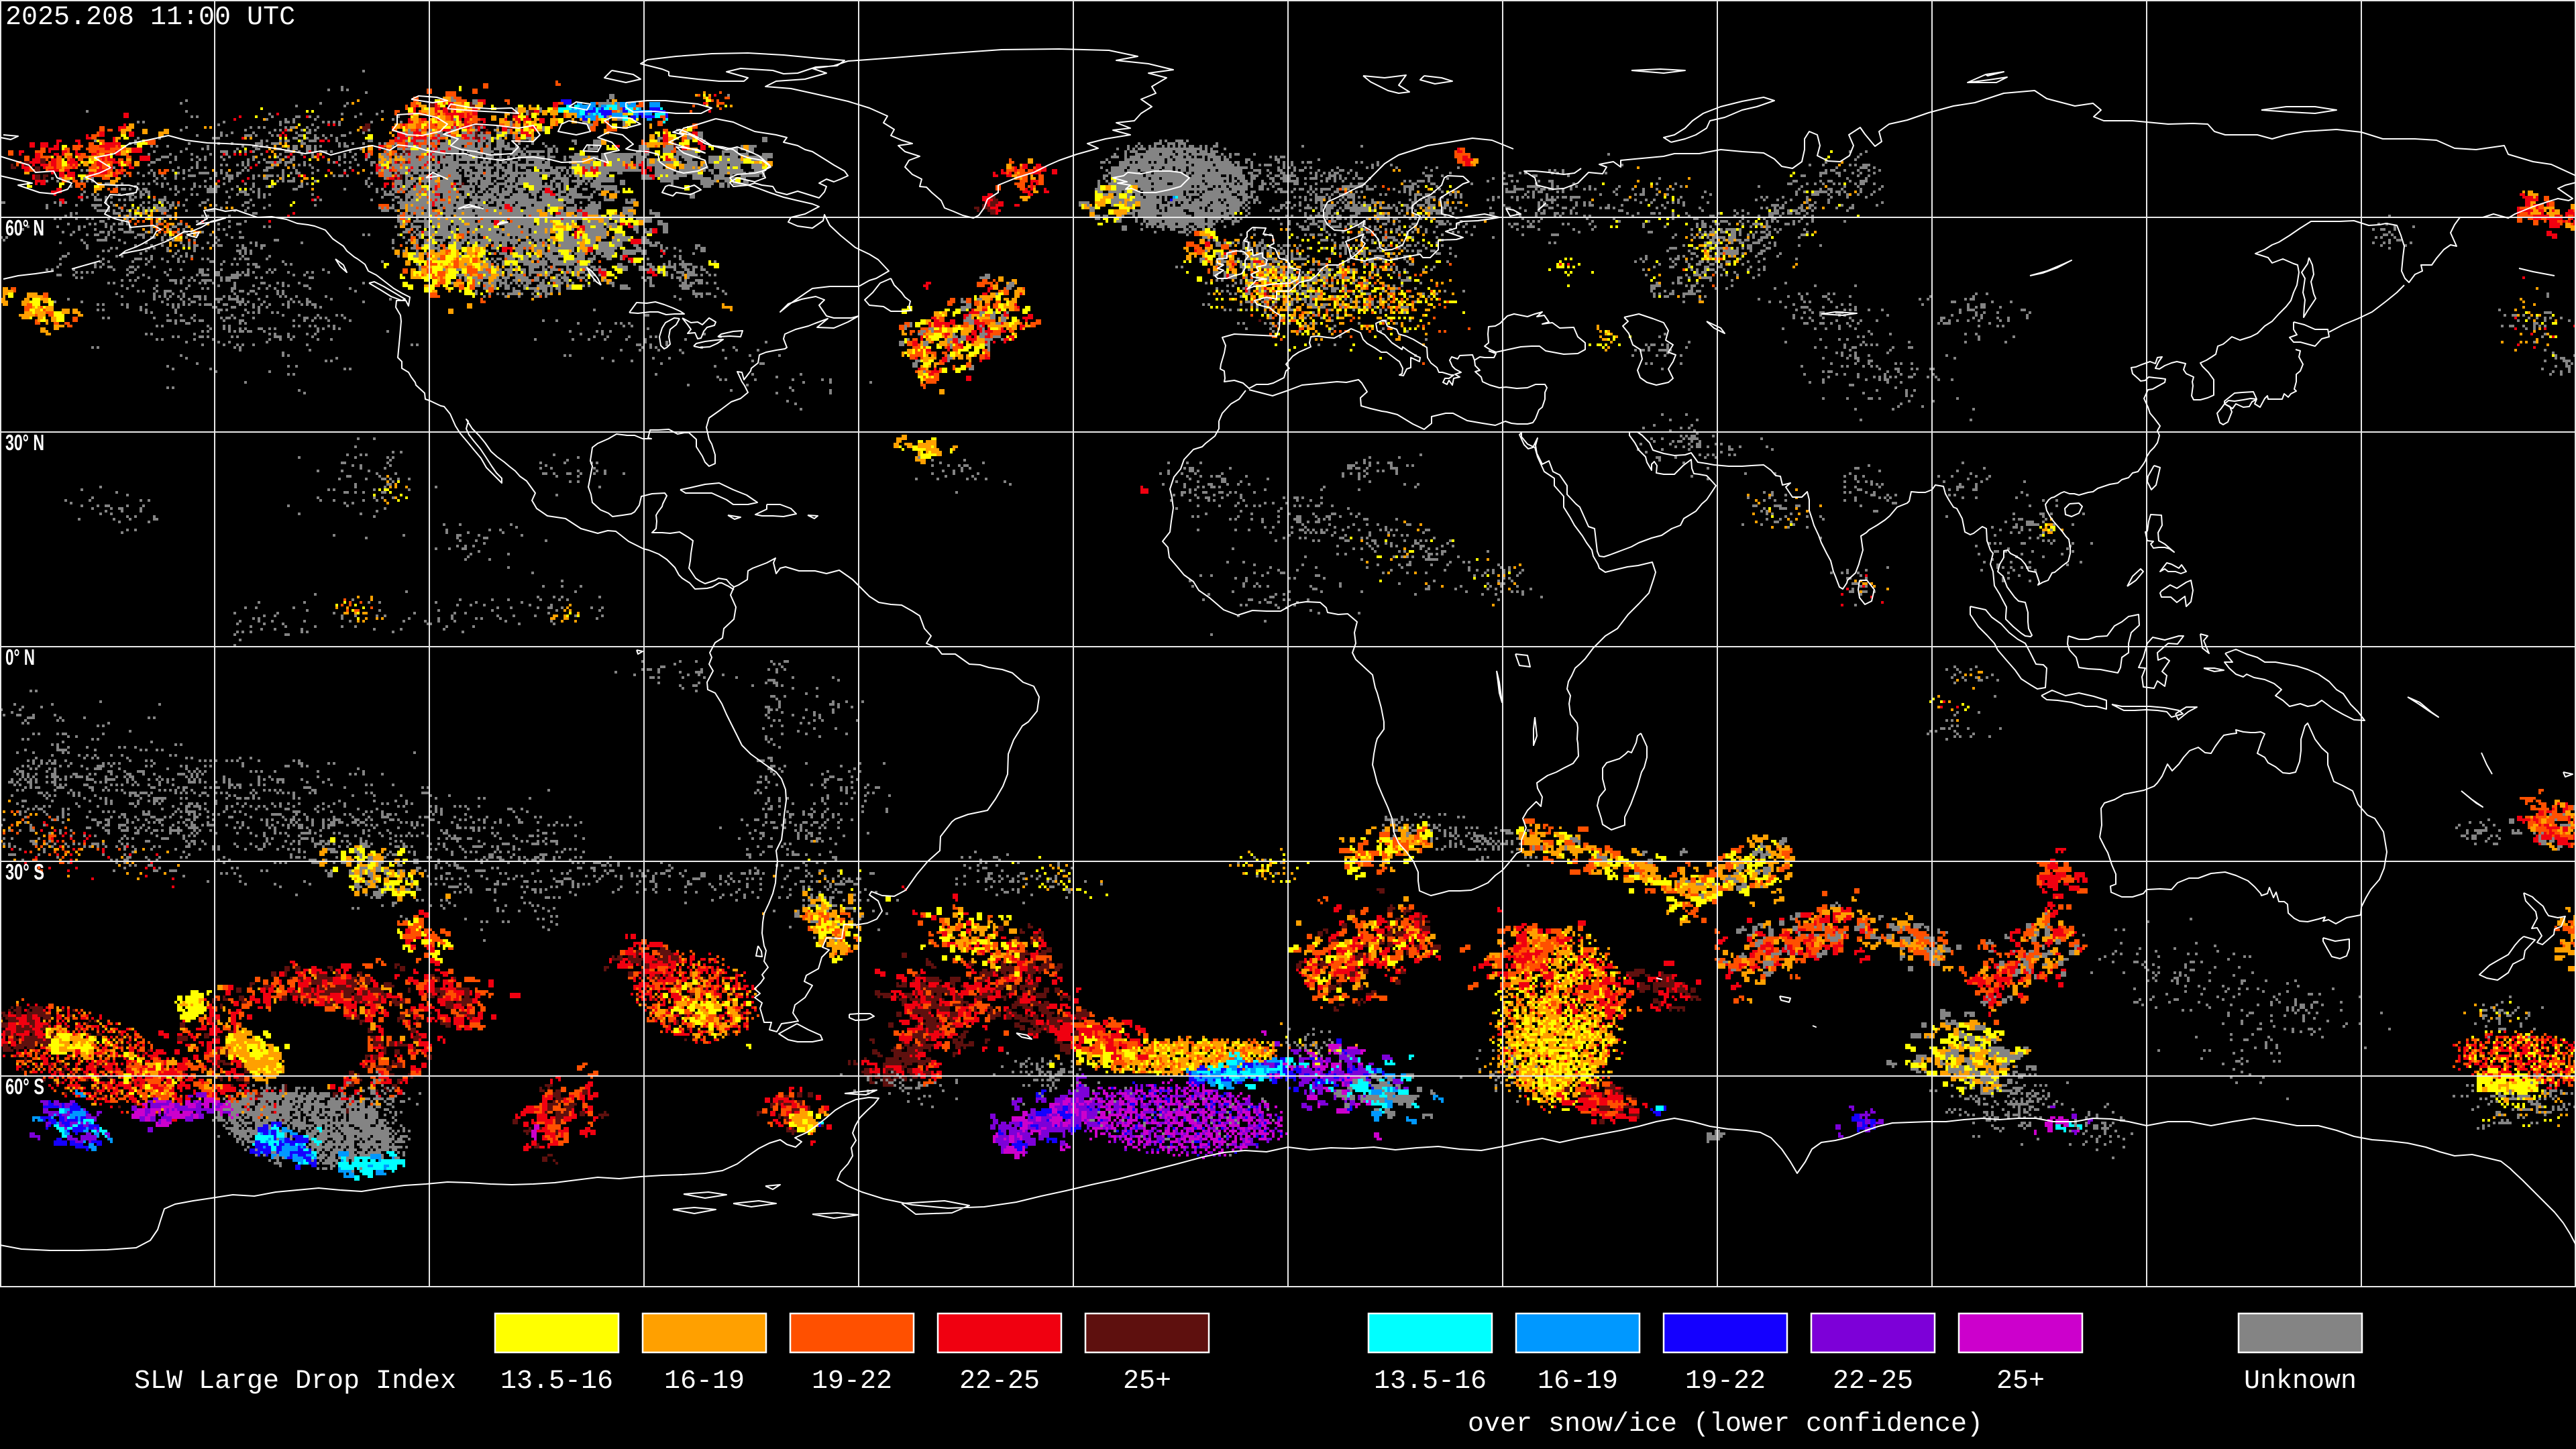 This screenshot has height=1449, width=2576. I want to click on svg-text: 2025.208 11:00 UTC, so click(150, 18).